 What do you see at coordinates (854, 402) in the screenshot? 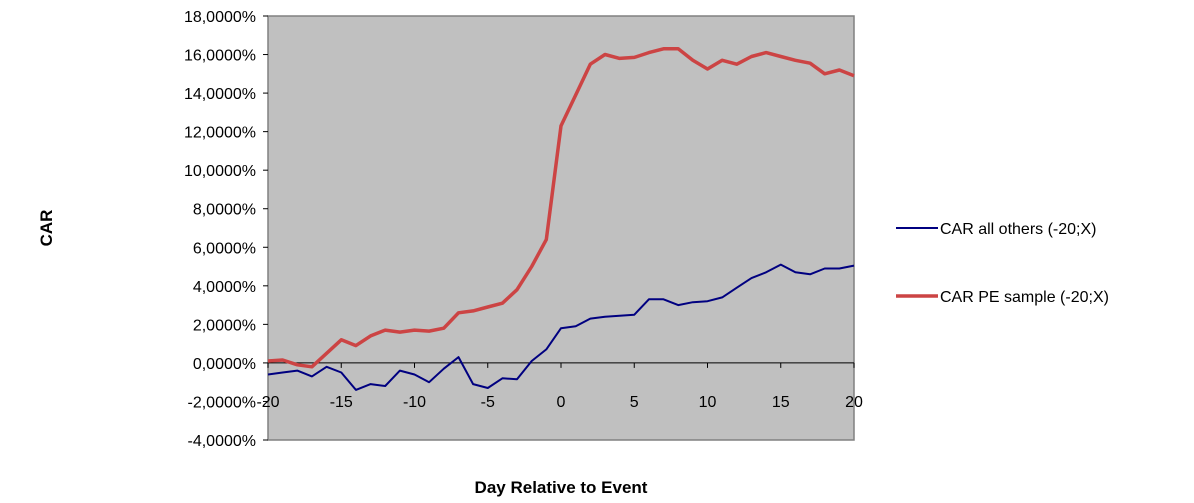
I see `x-tick-label: 20` at bounding box center [854, 402].